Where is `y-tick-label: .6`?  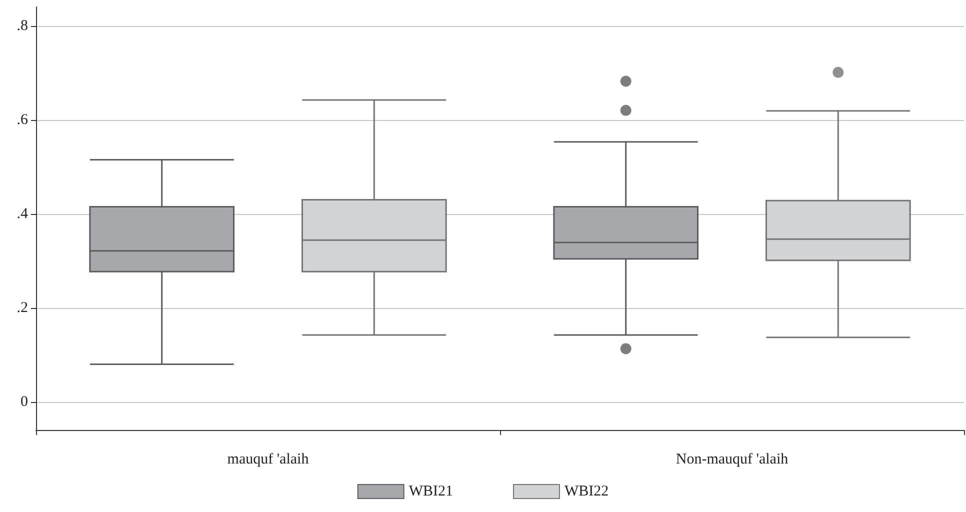
y-tick-label: .6 is located at coordinates (22, 120).